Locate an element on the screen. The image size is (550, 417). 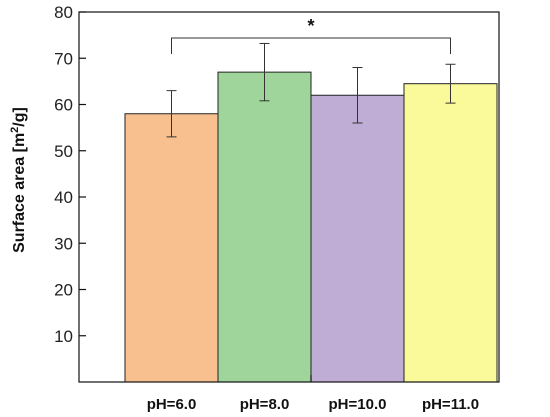
x-category-label: pH=6.0 is located at coordinates (172, 404).